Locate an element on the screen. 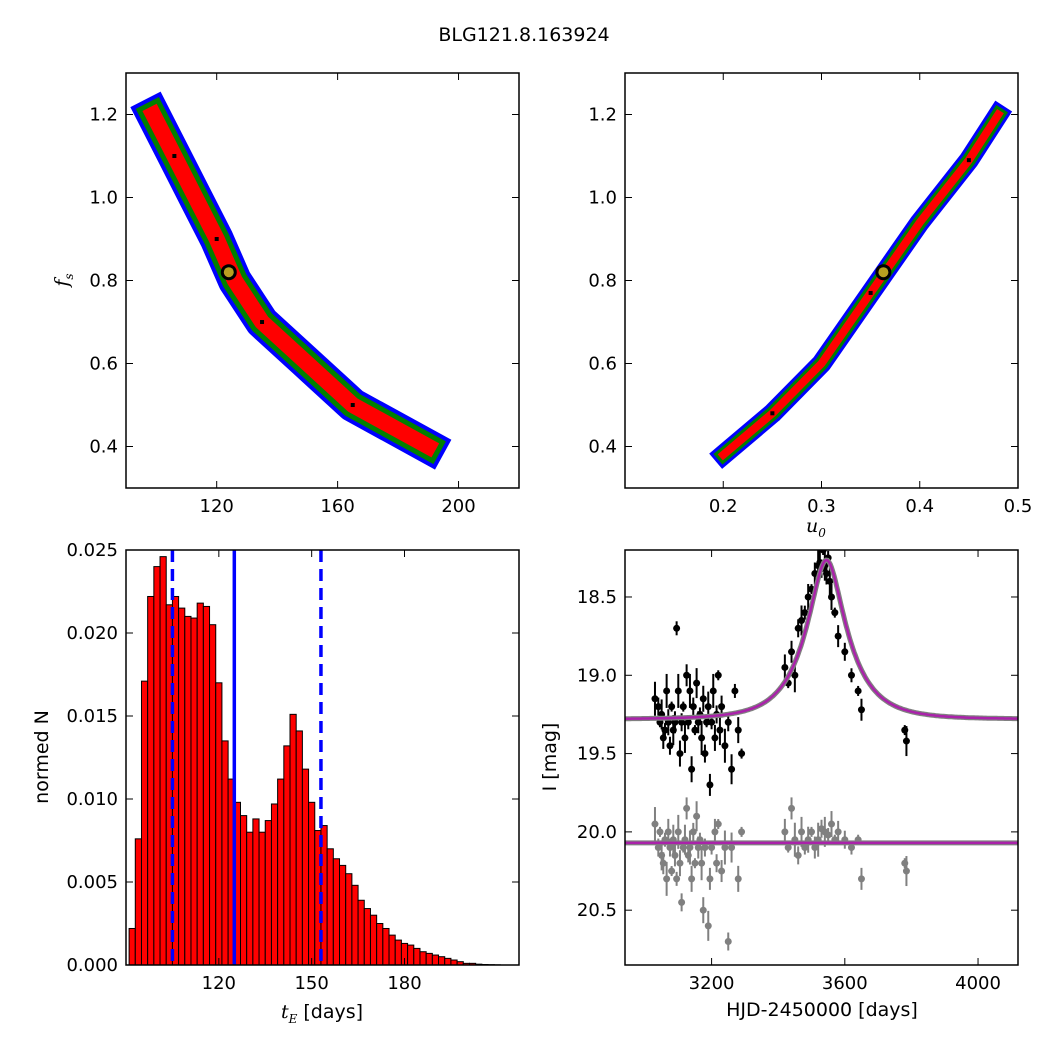  model-band is located at coordinates (821, 639).